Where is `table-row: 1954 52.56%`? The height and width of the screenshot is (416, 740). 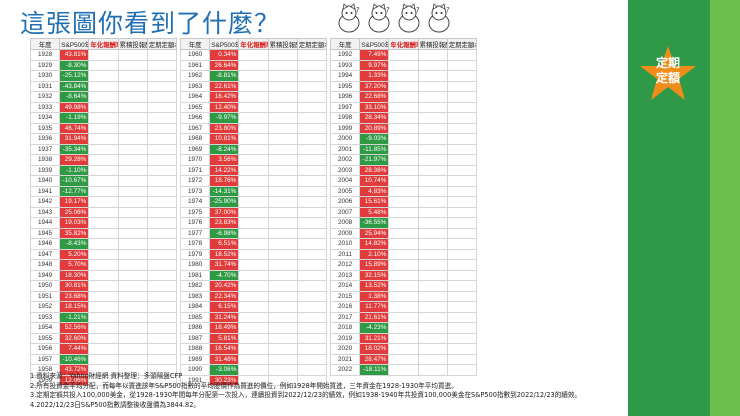 table-row: 1954 52.56% is located at coordinates (103, 328).